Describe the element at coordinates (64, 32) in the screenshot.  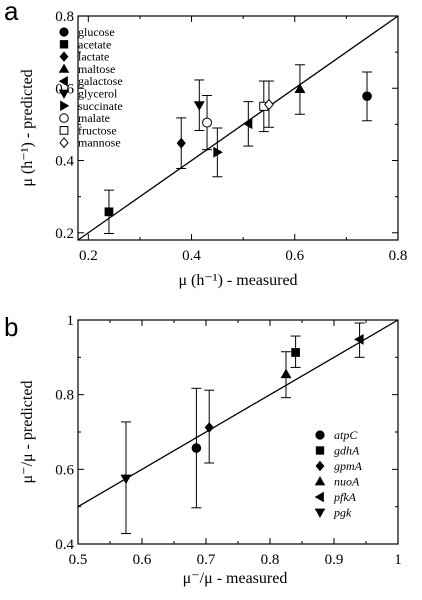
I see `legend-marker-glucose` at that location.